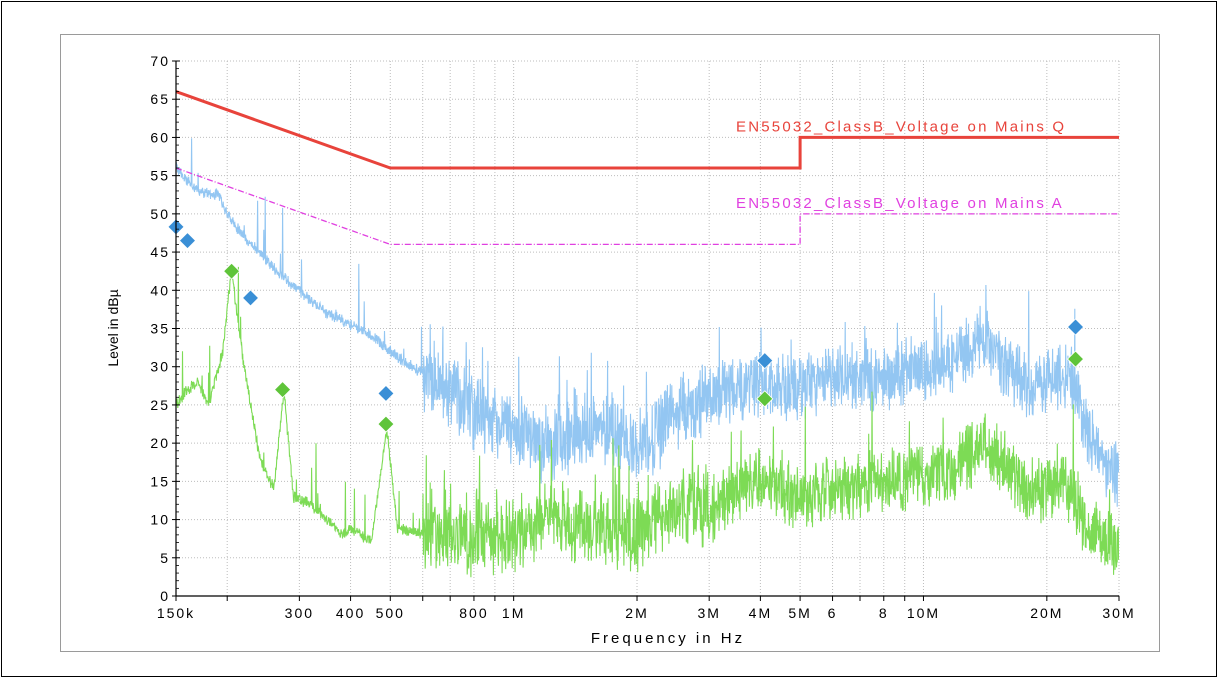  What do you see at coordinates (708, 613) in the screenshot?
I see `x-tick-label: 3M` at bounding box center [708, 613].